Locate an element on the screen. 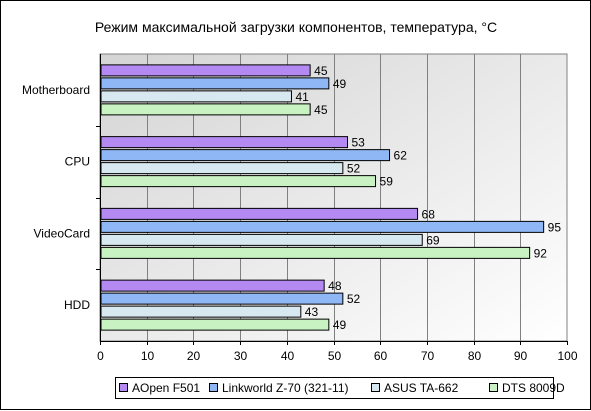  legend-label: AOpen F501 is located at coordinates (166, 388).